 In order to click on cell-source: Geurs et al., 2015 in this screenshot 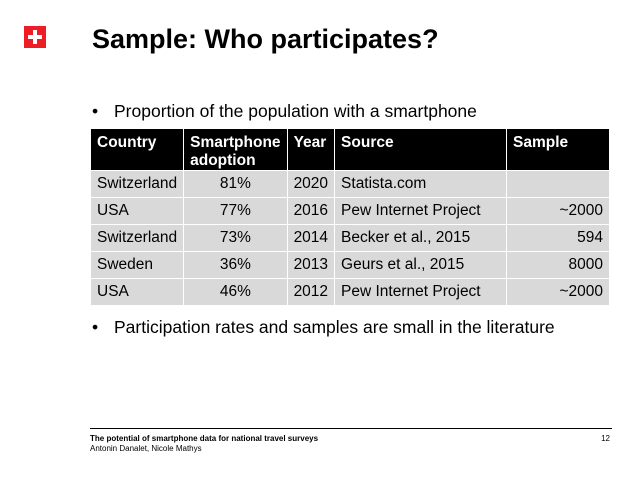, I will do `click(421, 265)`.